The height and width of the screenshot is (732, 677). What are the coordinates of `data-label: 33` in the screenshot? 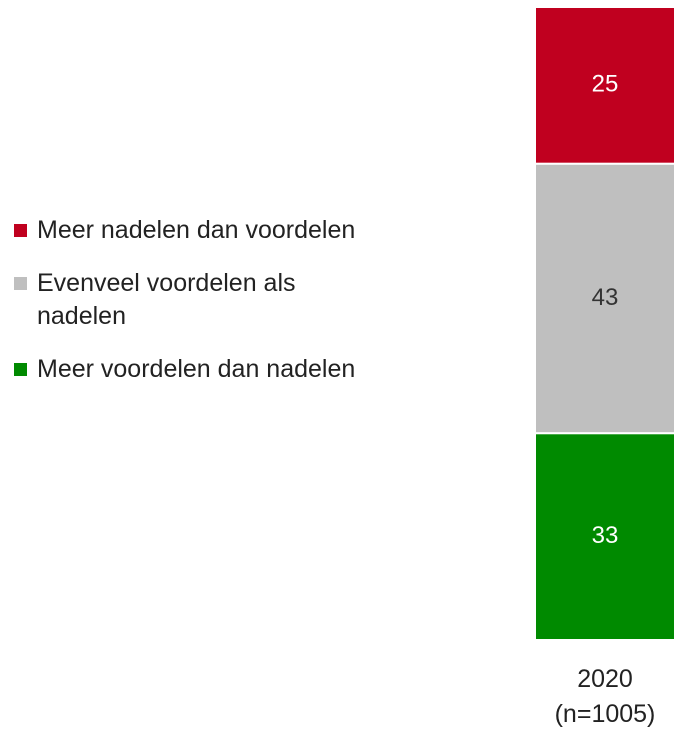 It's located at (605, 535).